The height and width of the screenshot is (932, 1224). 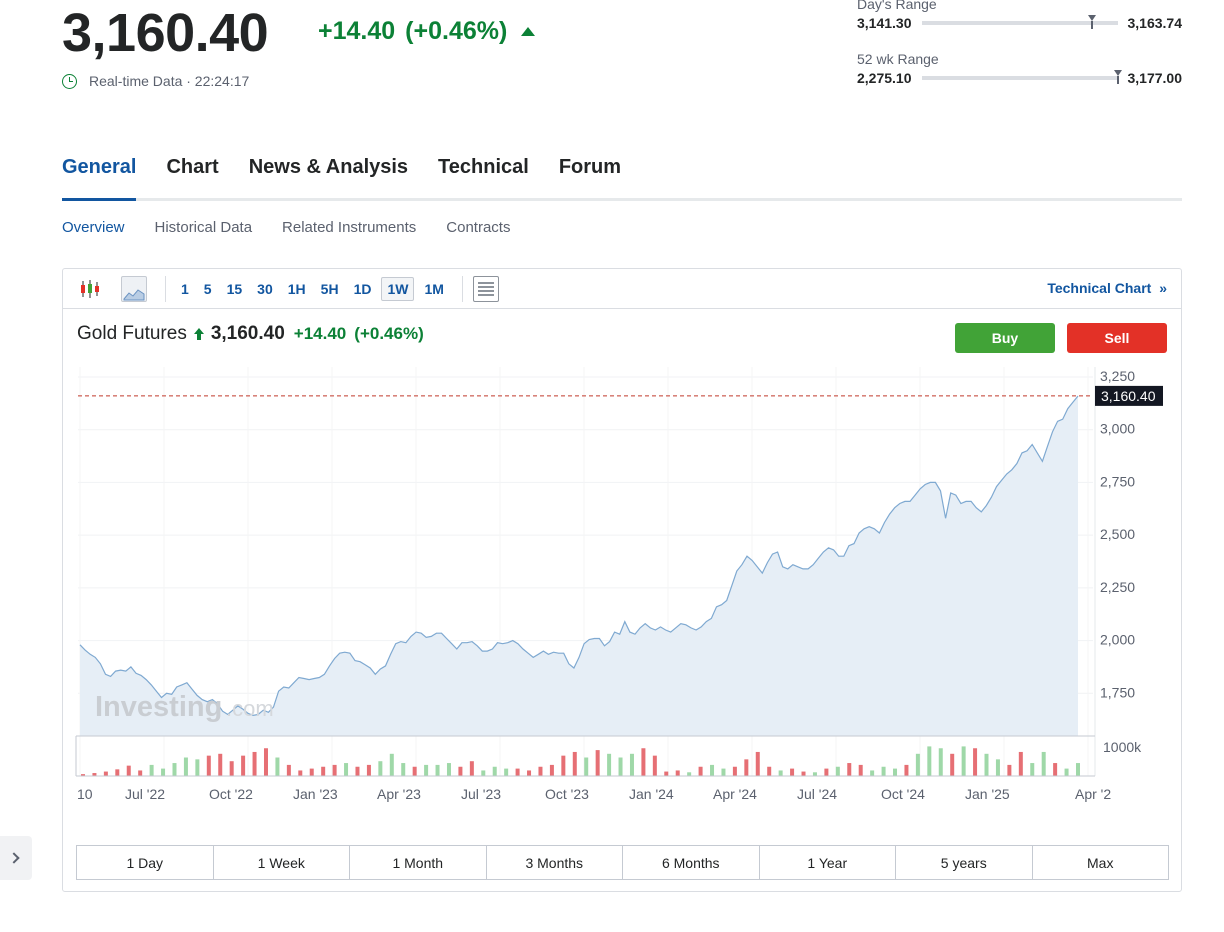 What do you see at coordinates (555, 862) in the screenshot?
I see `period-3-months: 3 Months` at bounding box center [555, 862].